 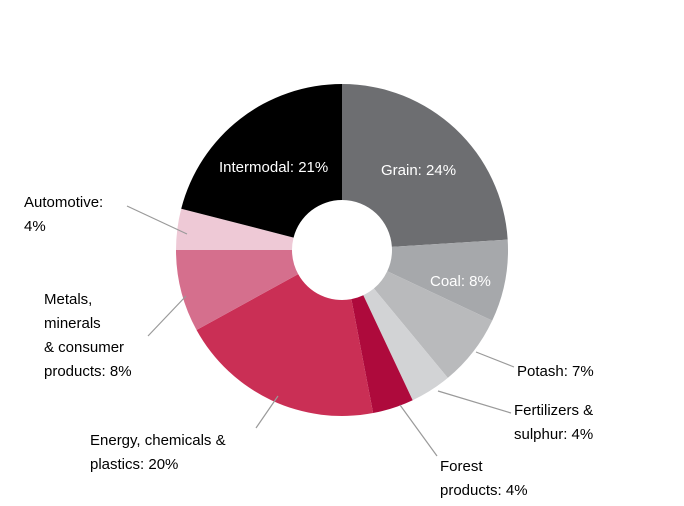 I want to click on leader-line-potash, so click(x=495, y=359).